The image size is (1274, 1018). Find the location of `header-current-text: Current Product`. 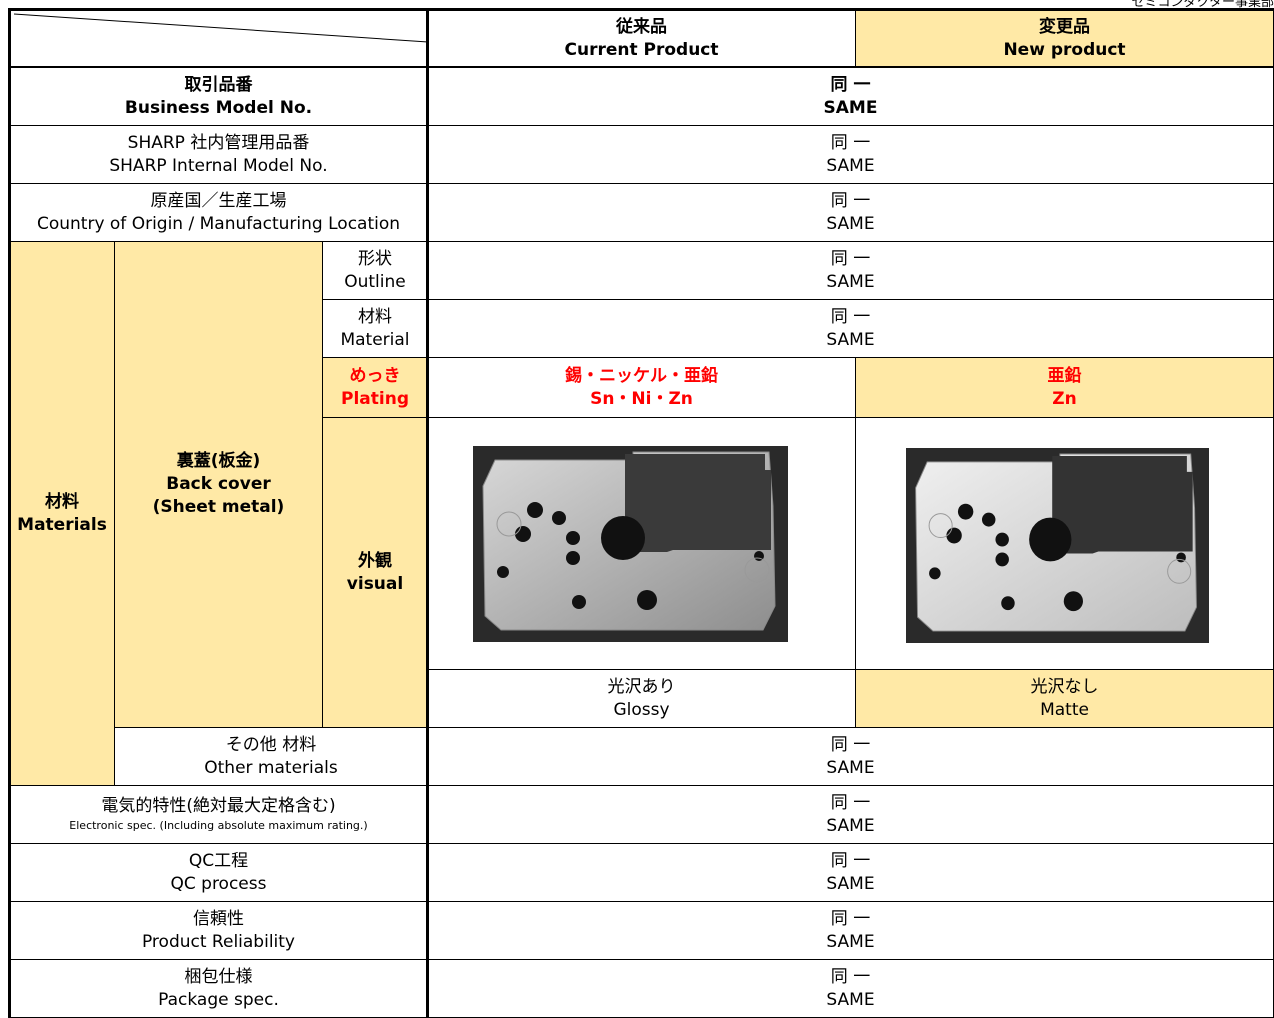

header-current-text: Current Product is located at coordinates (641, 49).